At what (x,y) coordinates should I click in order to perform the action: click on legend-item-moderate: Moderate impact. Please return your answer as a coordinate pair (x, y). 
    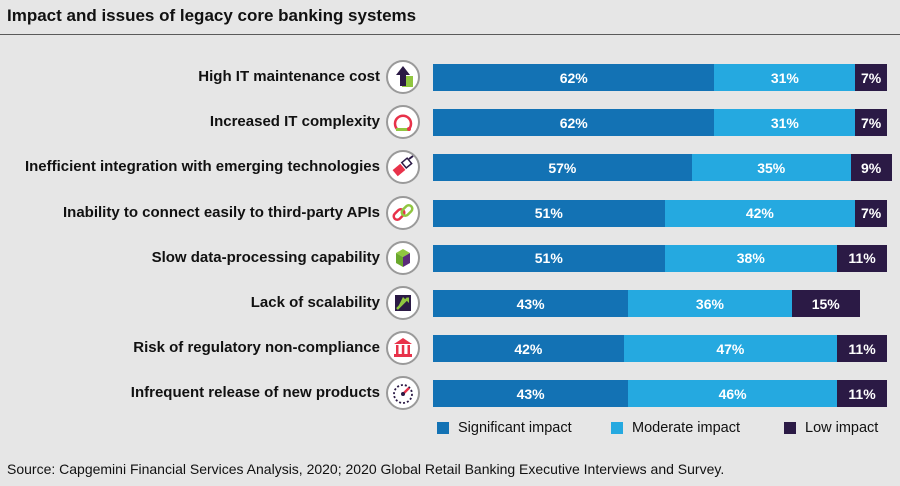
    Looking at the image, I should click on (675, 428).